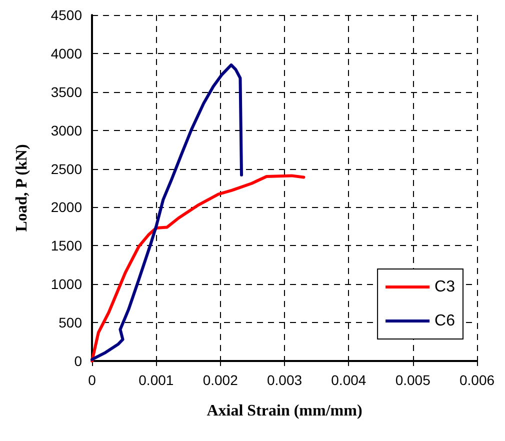  Describe the element at coordinates (348, 380) in the screenshot. I see `x-tick-label: 0.004` at that location.